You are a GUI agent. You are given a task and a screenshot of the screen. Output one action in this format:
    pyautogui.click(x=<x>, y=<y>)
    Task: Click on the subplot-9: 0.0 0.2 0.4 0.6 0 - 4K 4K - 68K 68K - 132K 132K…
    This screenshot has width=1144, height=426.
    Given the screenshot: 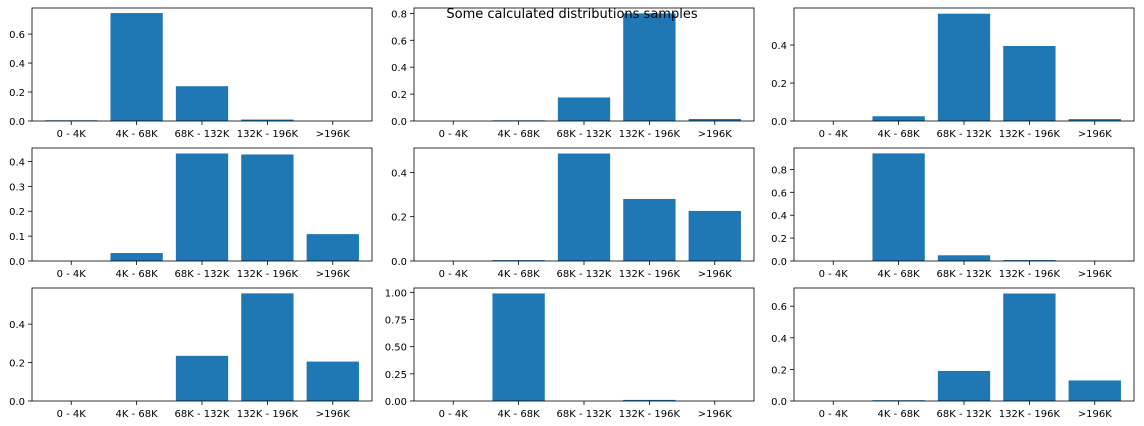 What is the action you would take?
    pyautogui.click(x=953, y=353)
    